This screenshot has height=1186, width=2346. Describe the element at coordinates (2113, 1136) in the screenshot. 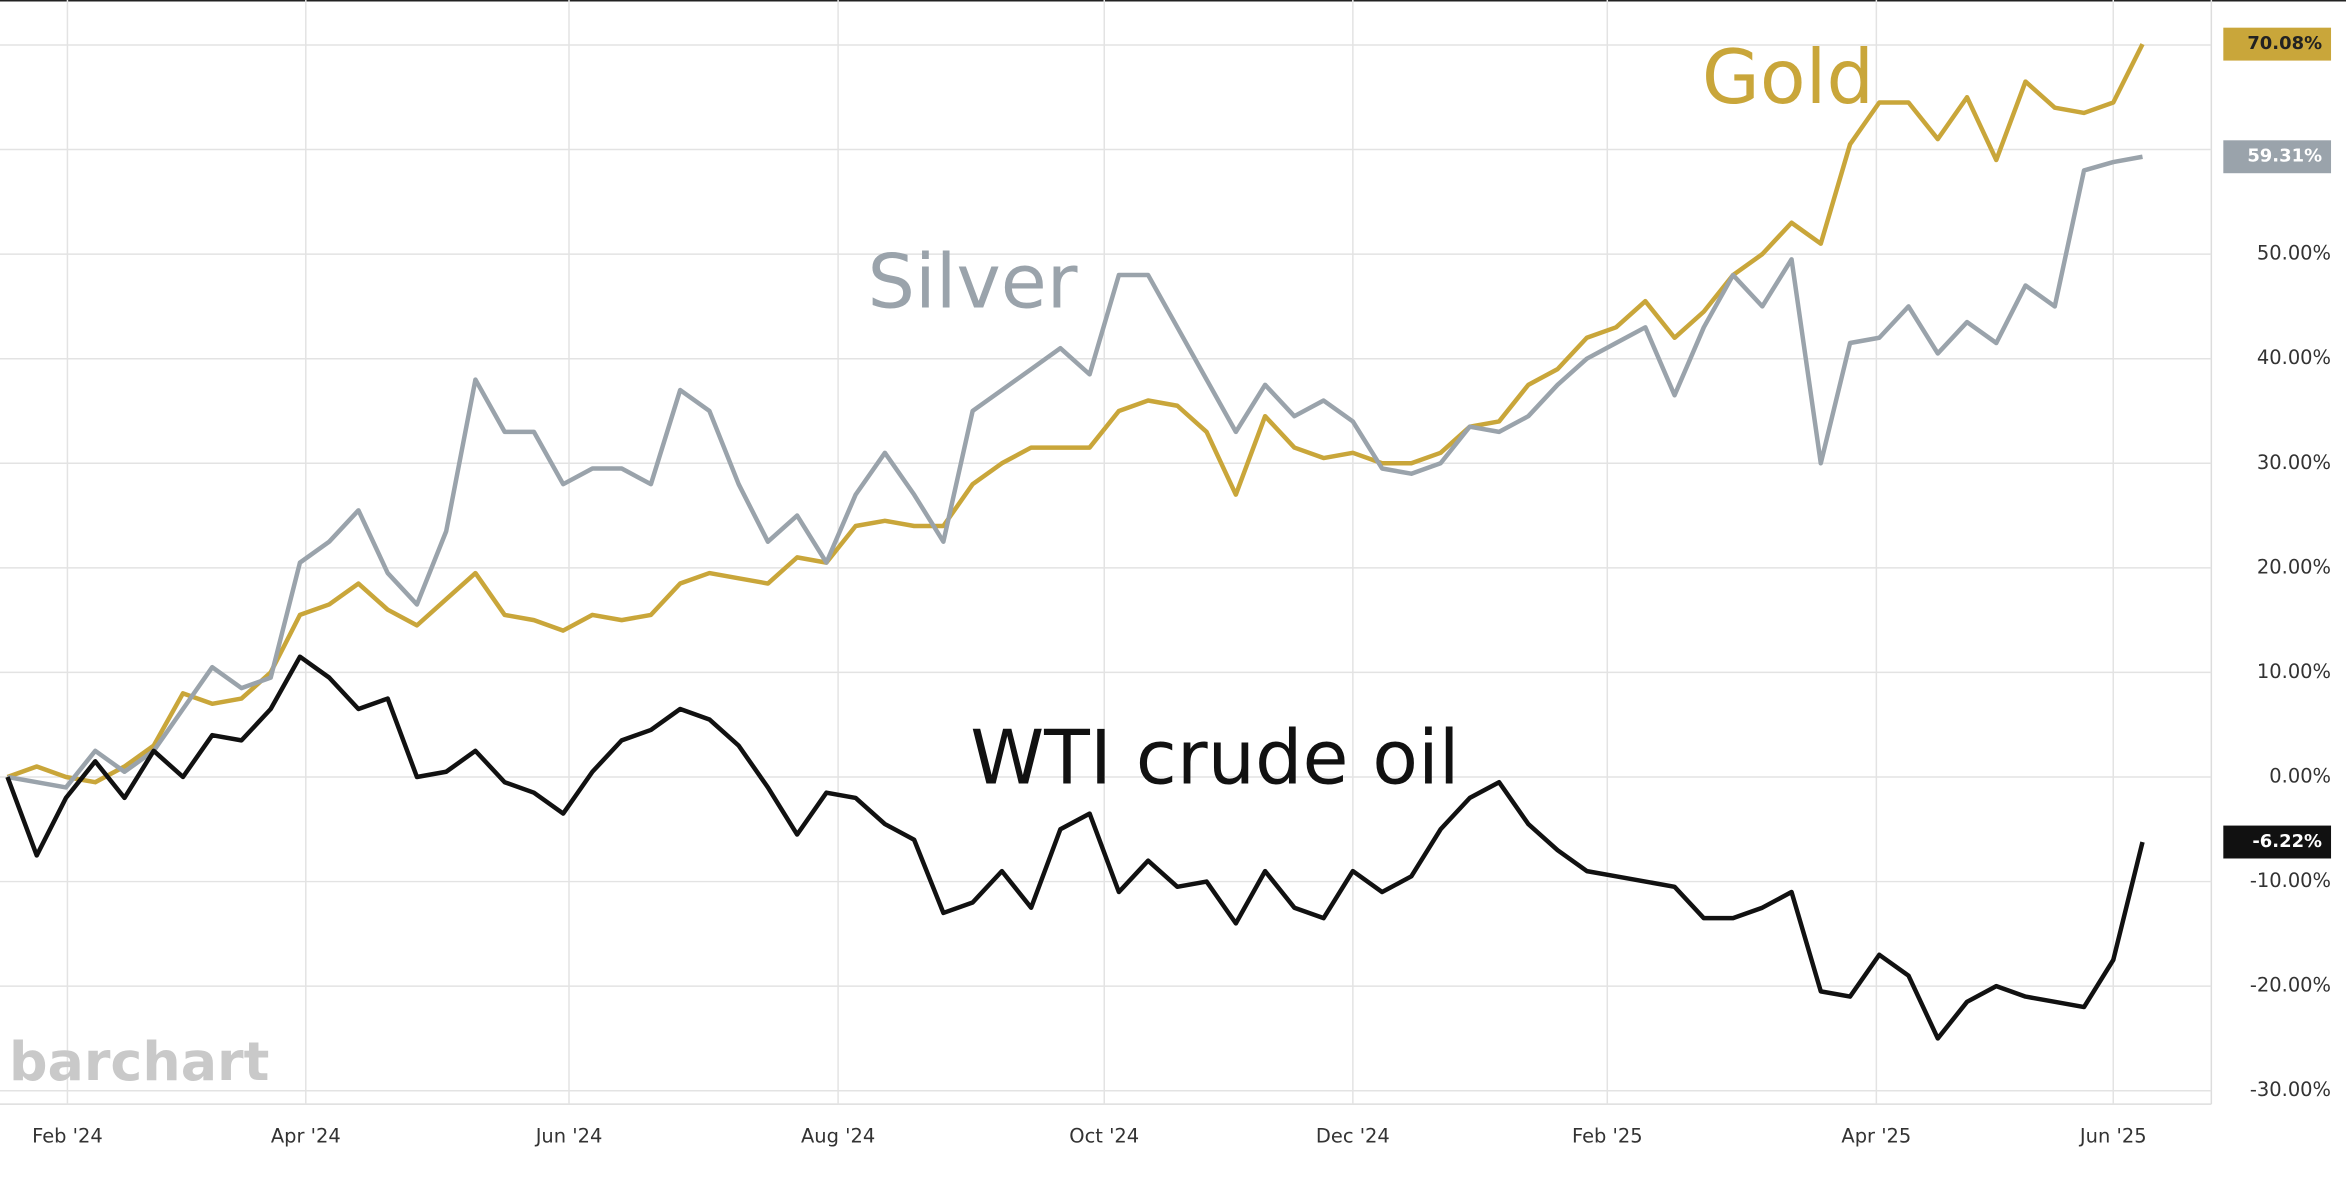

I see `x-tick-label: Jun '25` at that location.